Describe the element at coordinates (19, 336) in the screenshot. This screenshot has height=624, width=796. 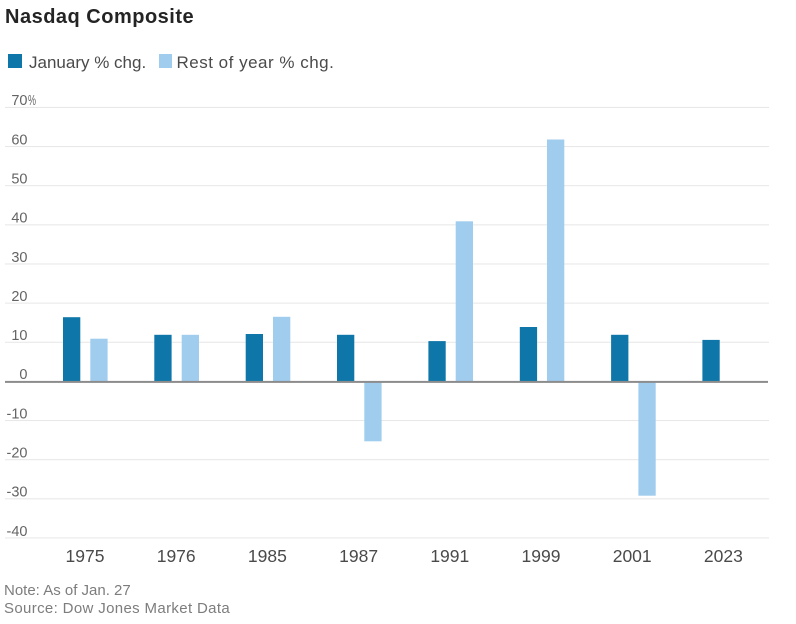
I see `svg-text: 10` at that location.